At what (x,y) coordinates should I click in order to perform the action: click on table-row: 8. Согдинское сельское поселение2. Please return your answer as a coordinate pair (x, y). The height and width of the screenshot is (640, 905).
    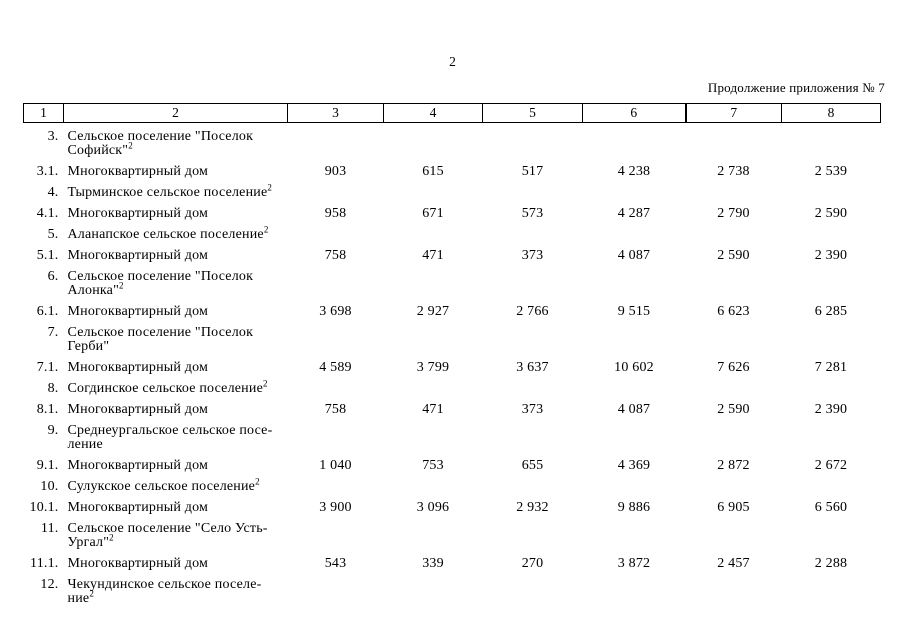
    Looking at the image, I should click on (452, 385).